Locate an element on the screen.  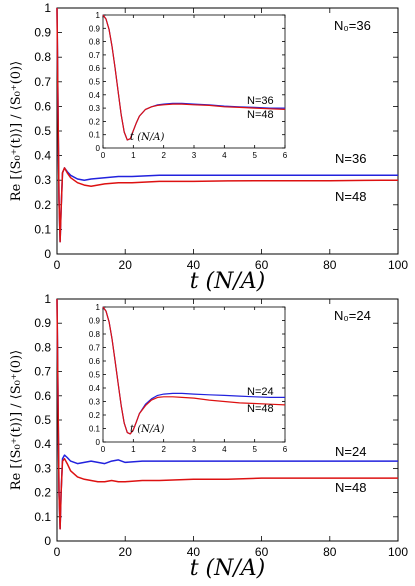
main-axes-2-ytick-label: 0.8 is located at coordinates (42, 347).